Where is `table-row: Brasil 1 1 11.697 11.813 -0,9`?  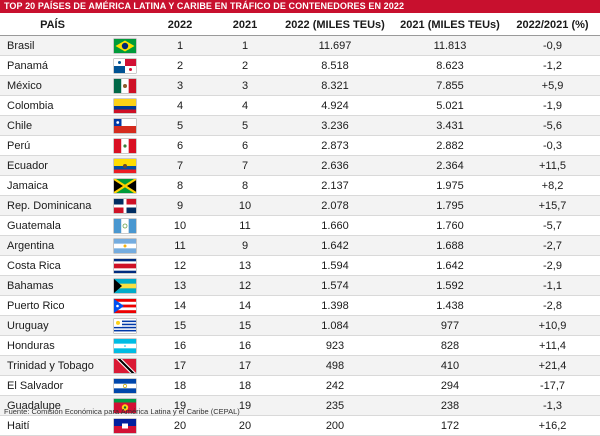 table-row: Brasil 1 1 11.697 11.813 -0,9 is located at coordinates (300, 45).